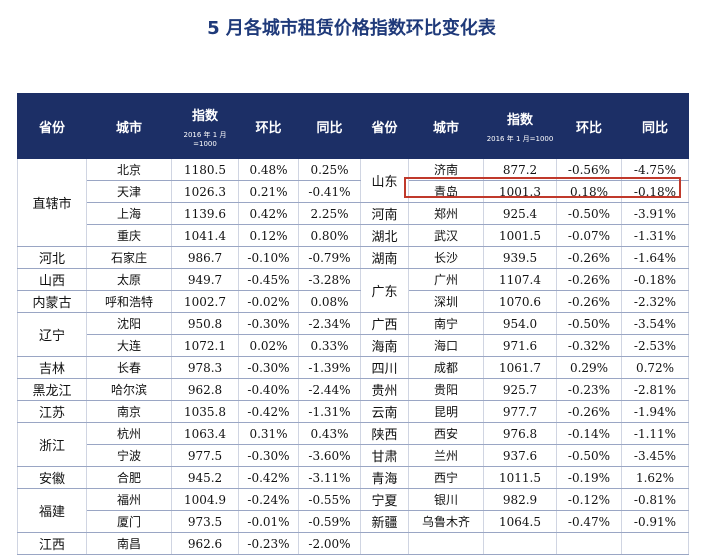  What do you see at coordinates (520, 543) in the screenshot?
I see `index-cell` at bounding box center [520, 543].